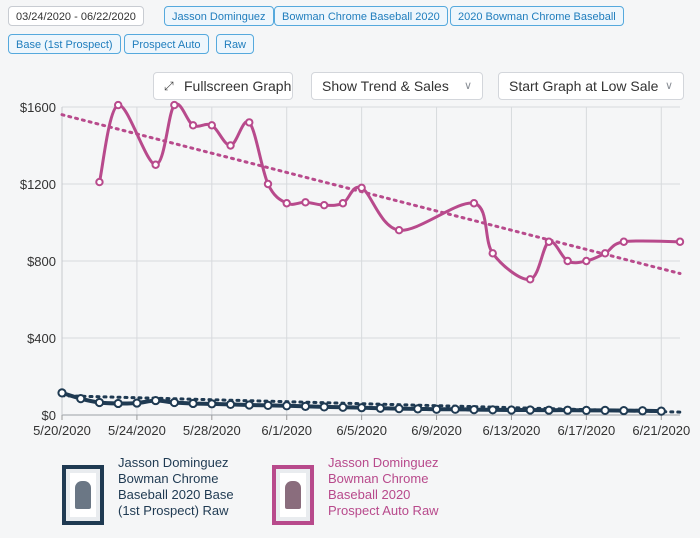  Describe the element at coordinates (219, 16) in the screenshot. I see `chip-player: Jasson Dominguez` at that location.